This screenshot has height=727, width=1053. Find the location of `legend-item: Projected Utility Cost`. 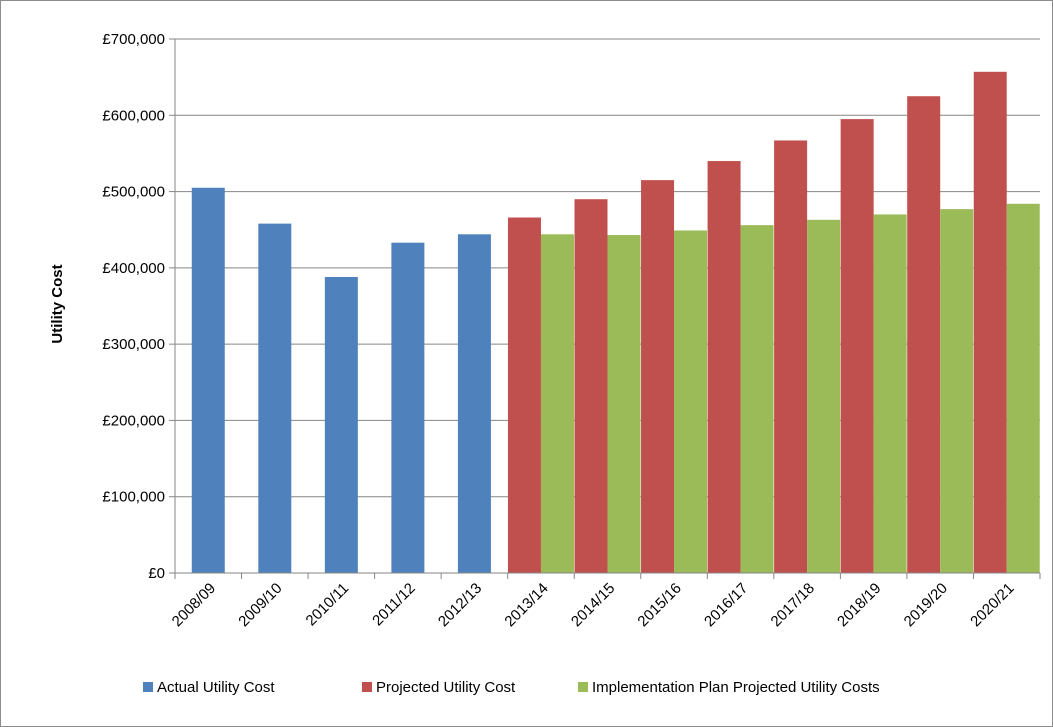

legend-item: Projected Utility Cost is located at coordinates (439, 687).